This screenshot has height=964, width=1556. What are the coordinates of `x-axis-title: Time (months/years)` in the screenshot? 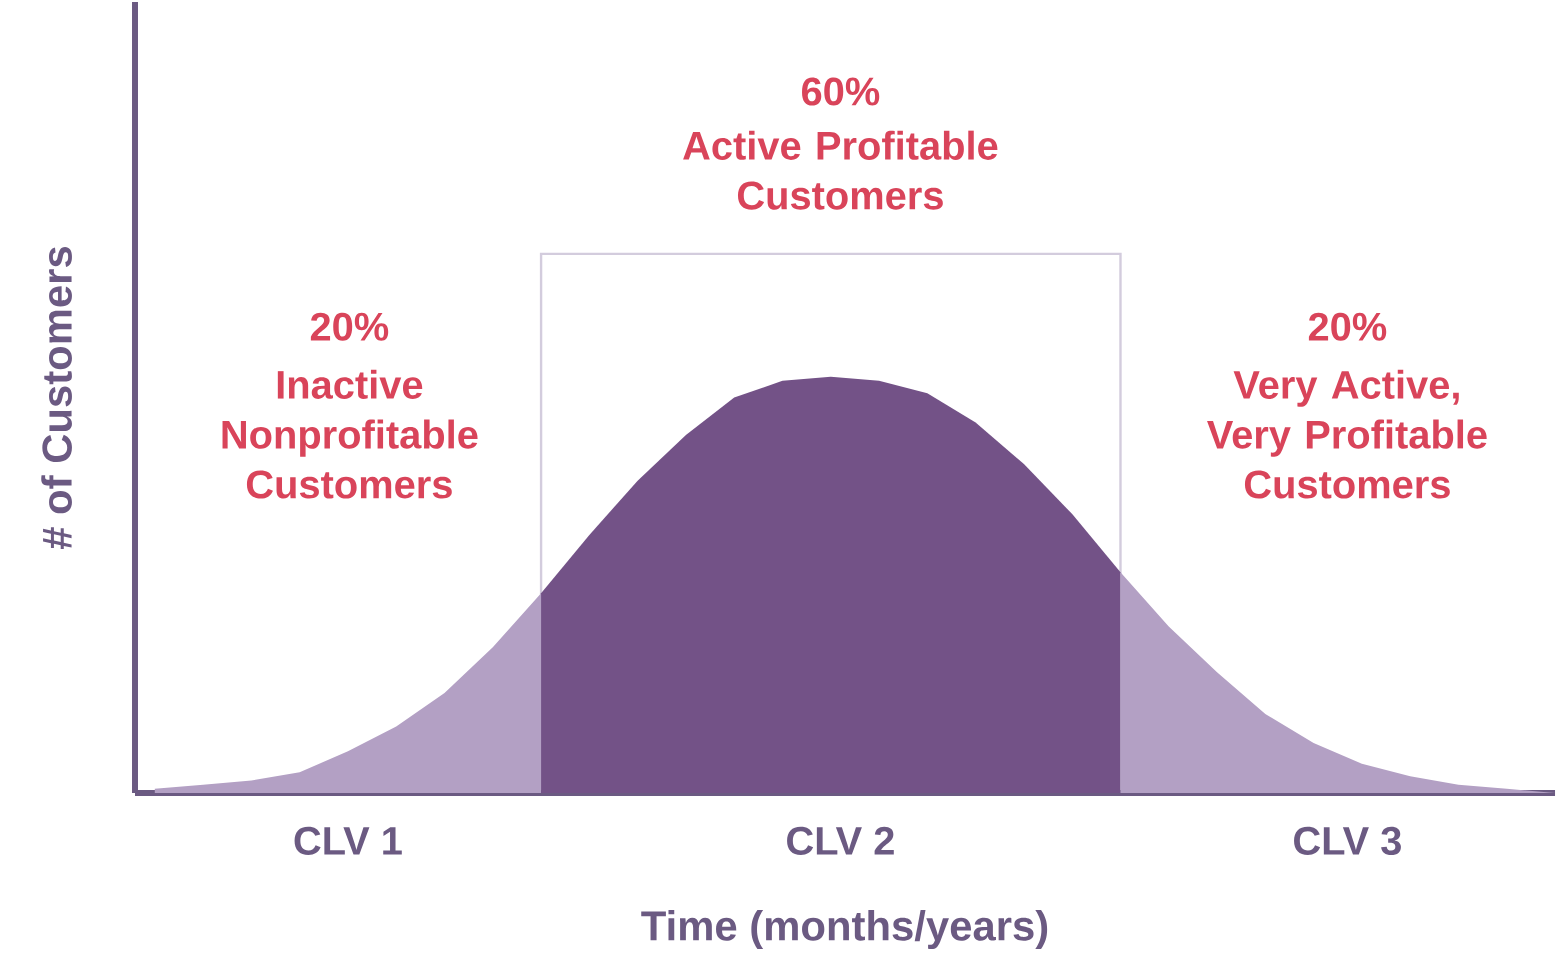 It's located at (844, 930).